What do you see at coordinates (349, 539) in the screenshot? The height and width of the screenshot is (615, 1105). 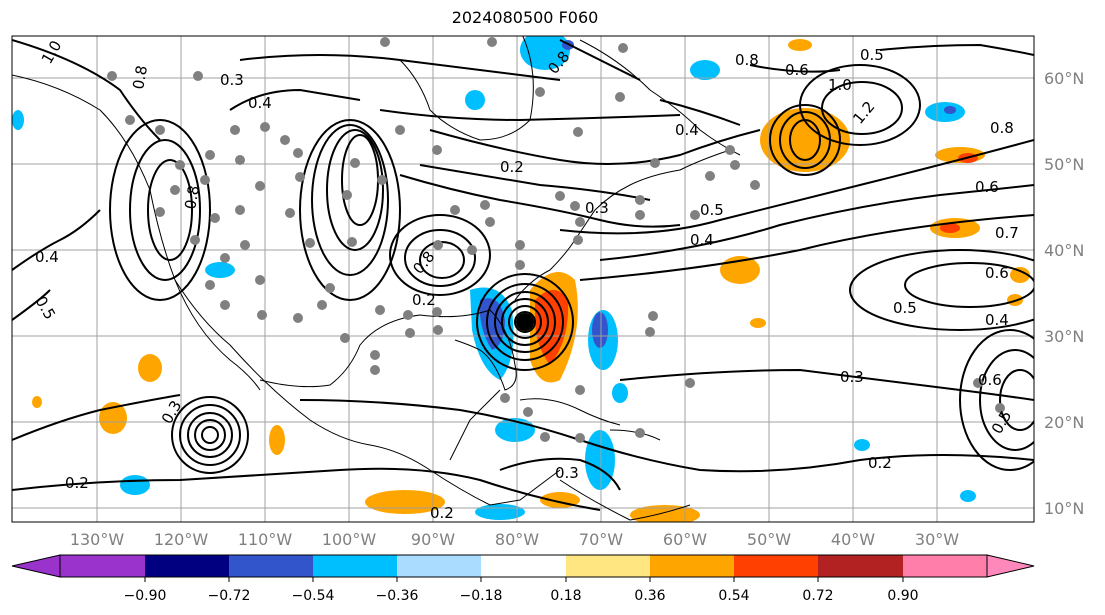 I see `lon-label: 100°W` at bounding box center [349, 539].